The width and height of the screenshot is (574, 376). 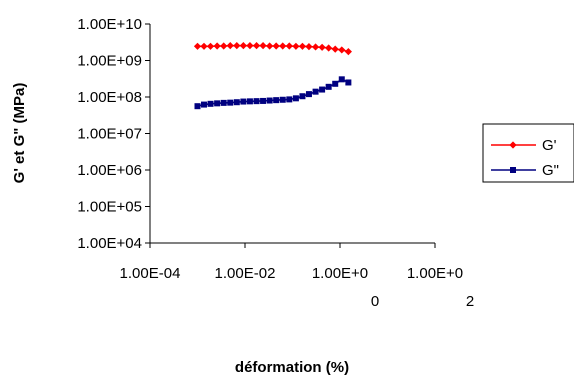 I want to click on series-line, so click(x=273, y=92).